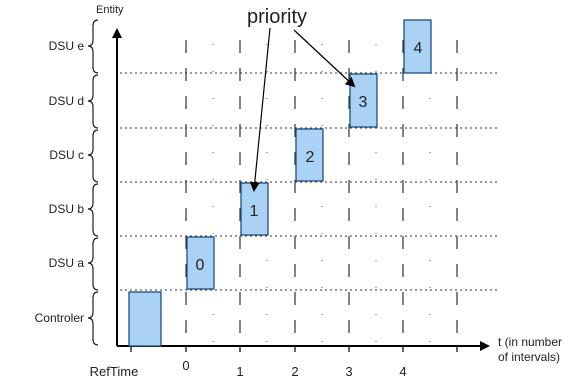  Describe the element at coordinates (67, 263) in the screenshot. I see `entity-label-dsu-a: DSU a` at that location.